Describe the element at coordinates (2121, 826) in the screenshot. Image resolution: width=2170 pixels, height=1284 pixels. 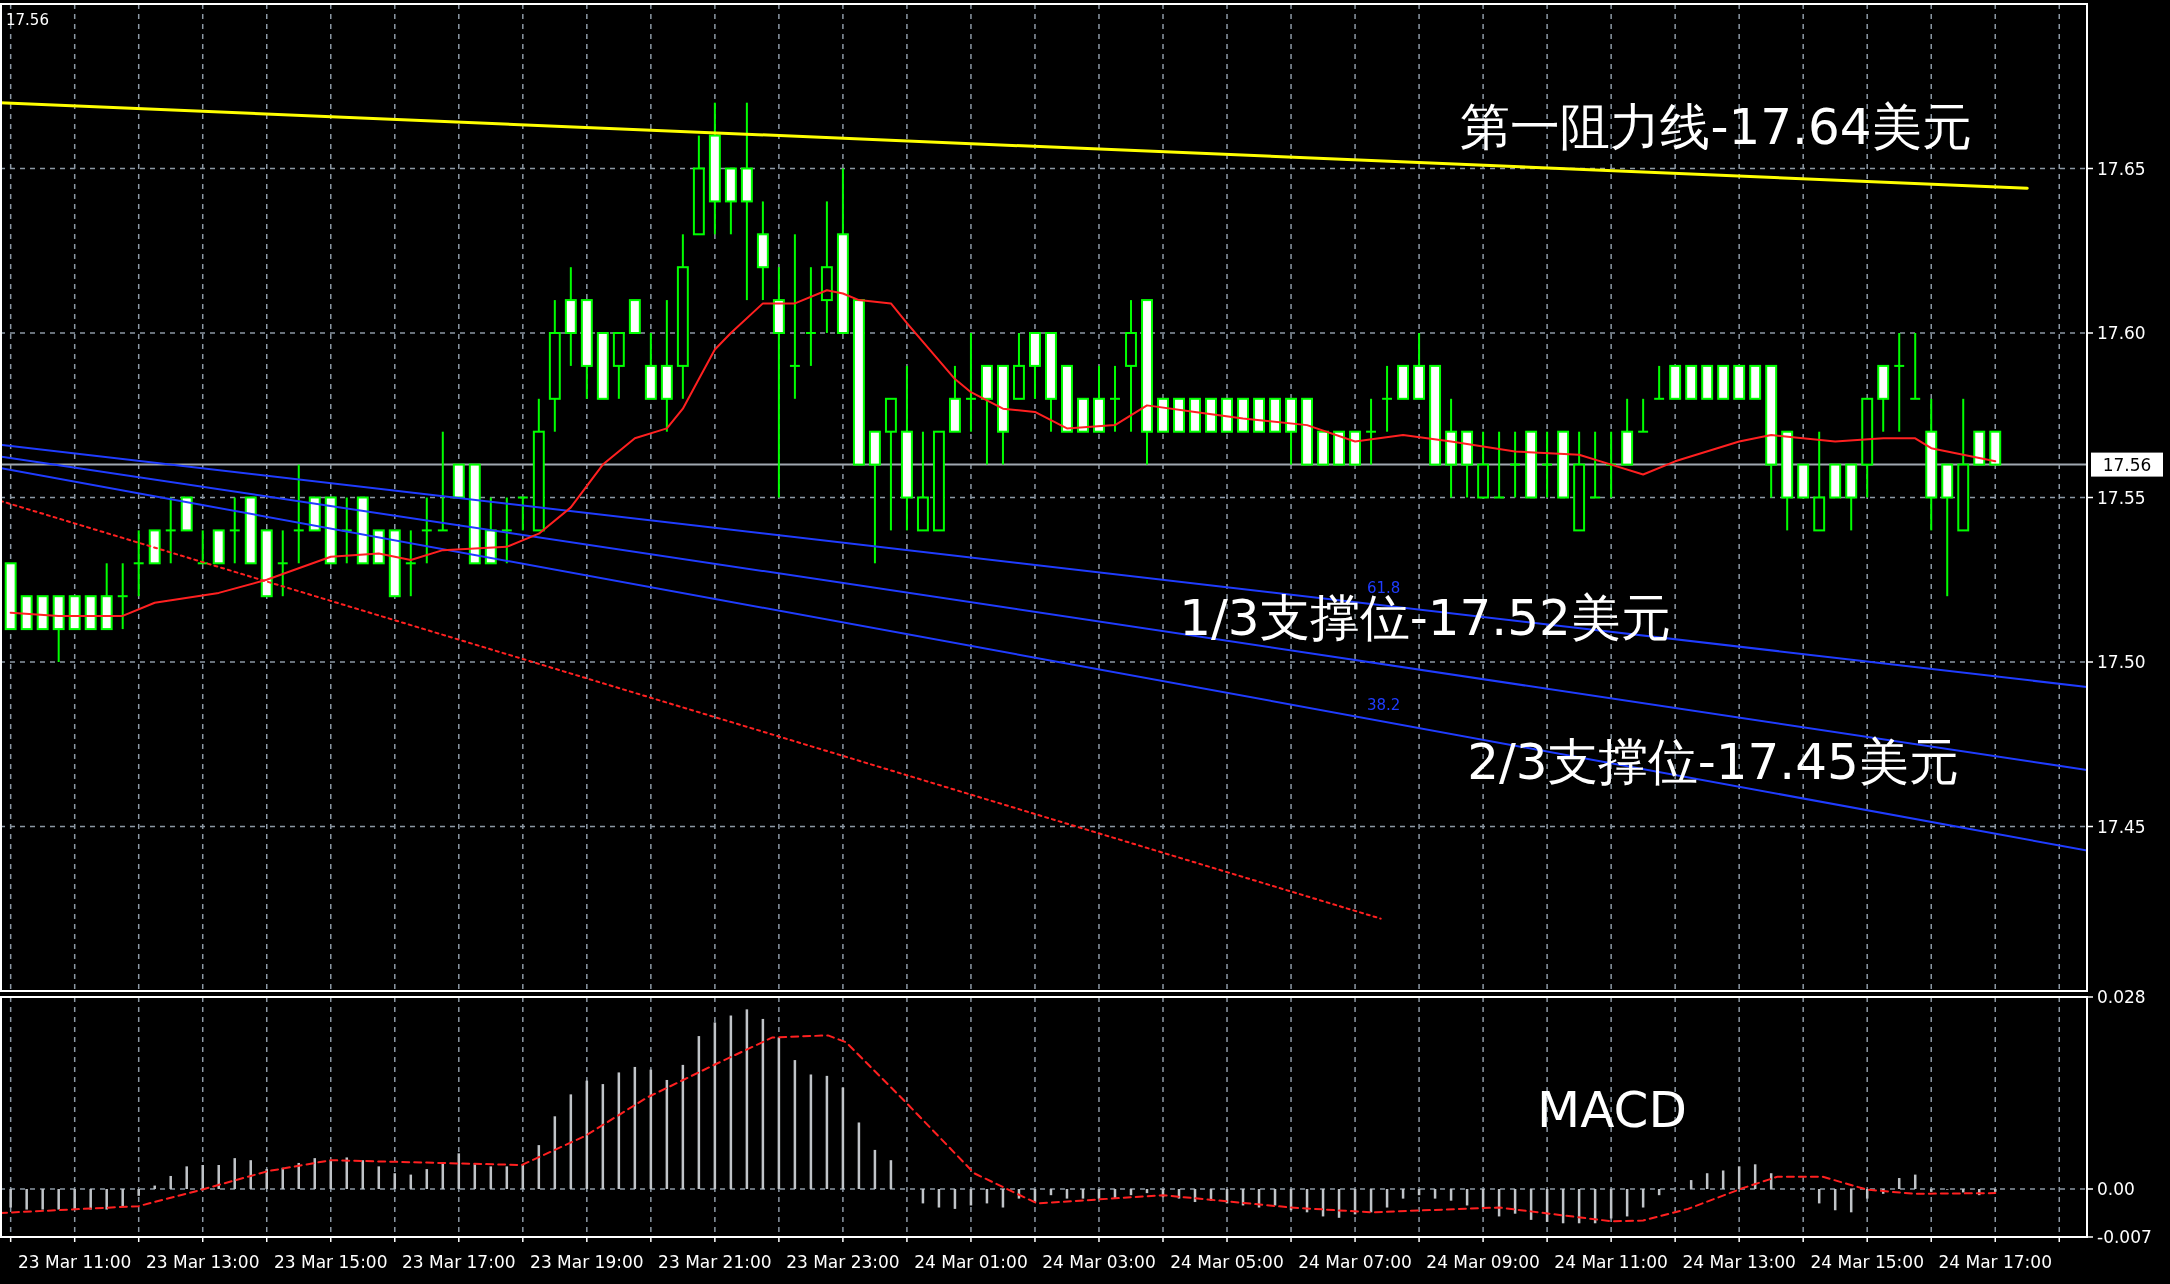
I see `y-tick-label: 17.45` at that location.